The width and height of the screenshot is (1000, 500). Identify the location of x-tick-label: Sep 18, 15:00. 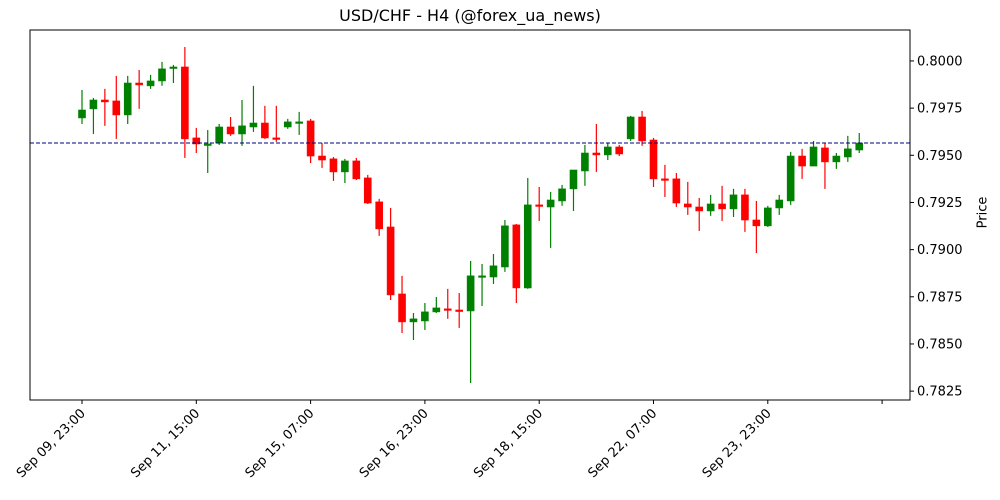
(508, 443).